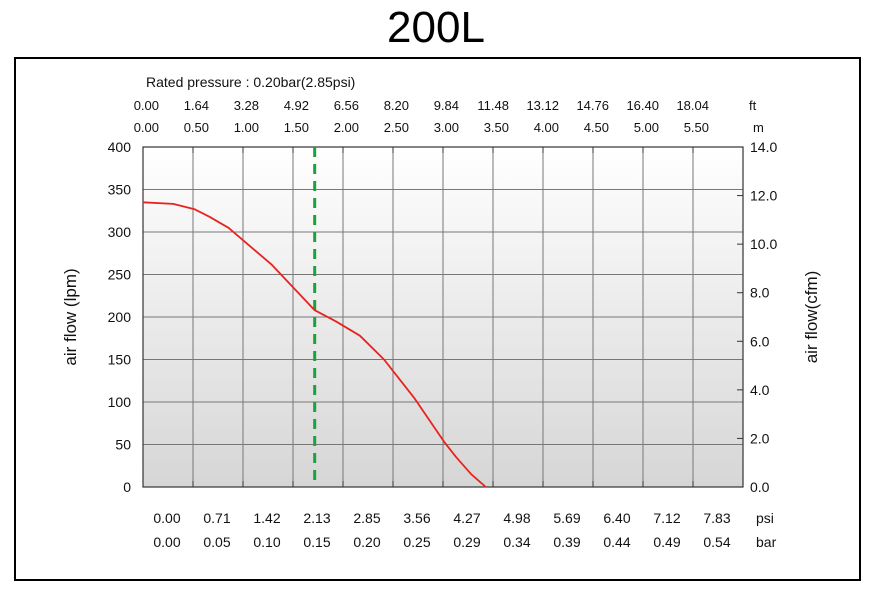  What do you see at coordinates (346, 127) in the screenshot?
I see `top-tick-label-m: 2.00` at bounding box center [346, 127].